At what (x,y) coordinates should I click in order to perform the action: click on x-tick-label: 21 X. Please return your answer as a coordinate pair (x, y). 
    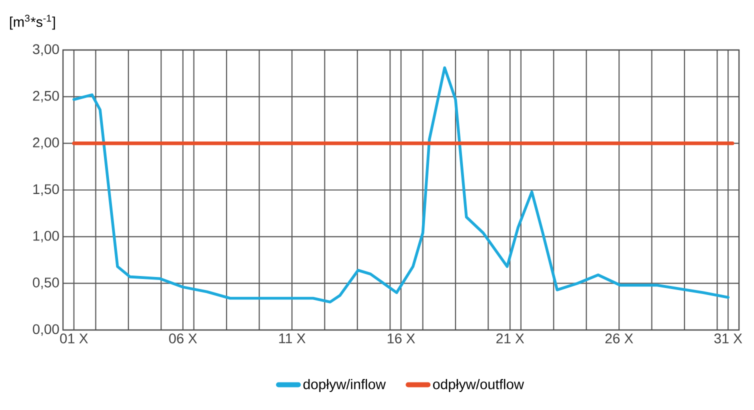
    Looking at the image, I should click on (510, 339).